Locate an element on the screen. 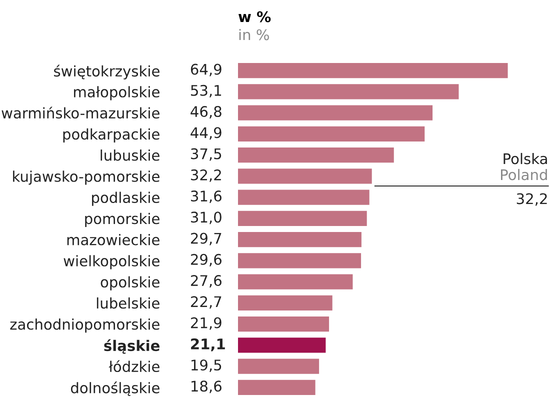 This screenshot has height=400, width=551. data-label: 44,9 is located at coordinates (206, 133).